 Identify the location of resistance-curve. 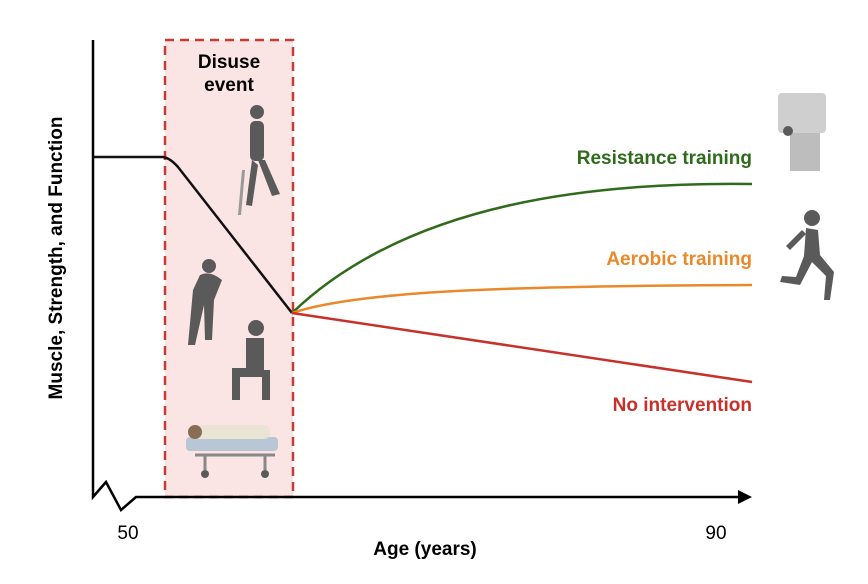
(522, 248).